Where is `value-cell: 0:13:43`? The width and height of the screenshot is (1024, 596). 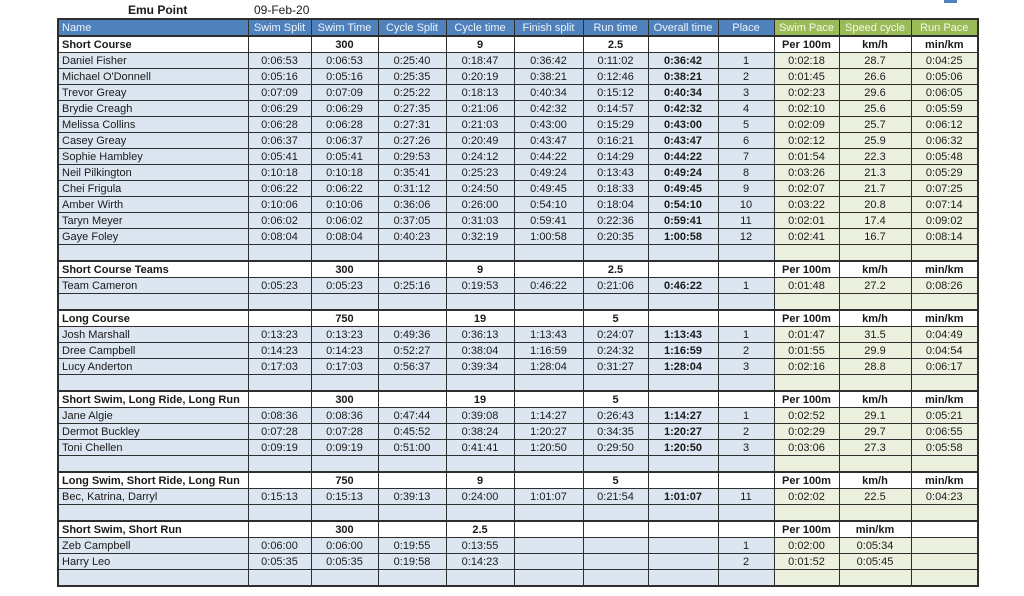
value-cell: 0:13:43 is located at coordinates (615, 172).